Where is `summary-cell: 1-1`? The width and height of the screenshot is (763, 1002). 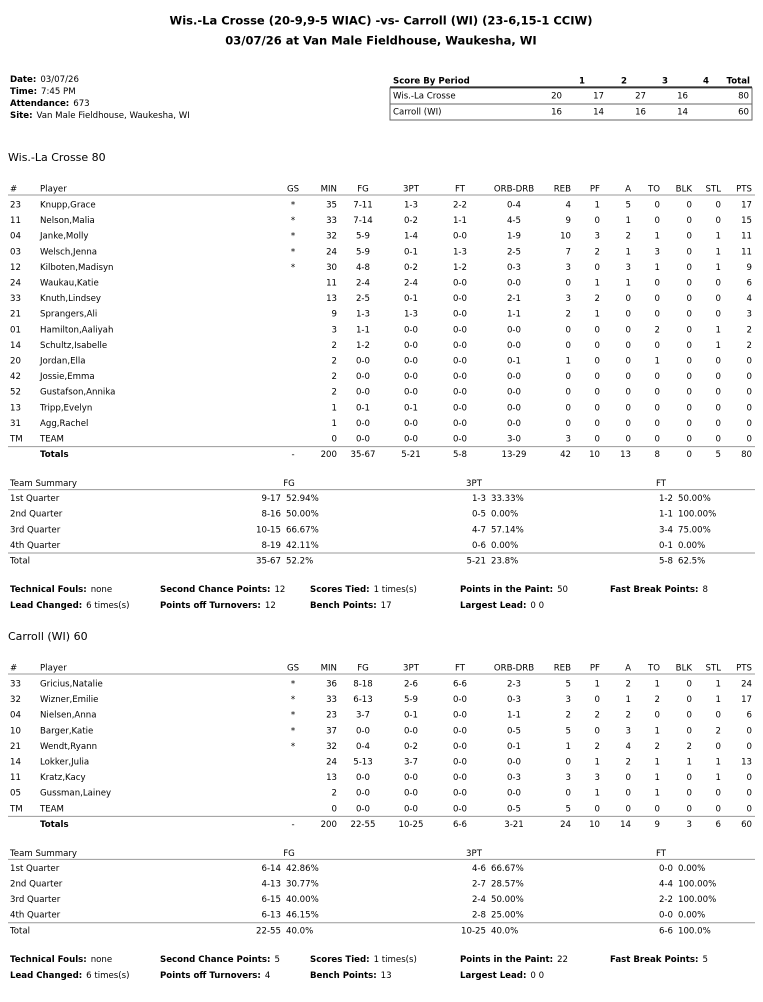
summary-cell: 1-1 is located at coordinates (666, 515).